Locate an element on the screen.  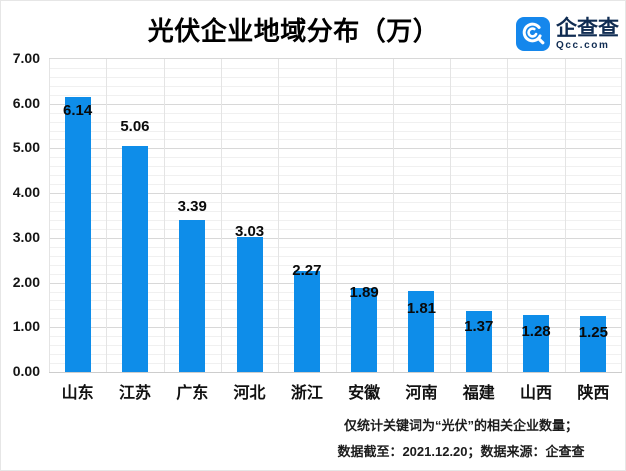
x-tick-label: 江苏 is located at coordinates (134, 393).